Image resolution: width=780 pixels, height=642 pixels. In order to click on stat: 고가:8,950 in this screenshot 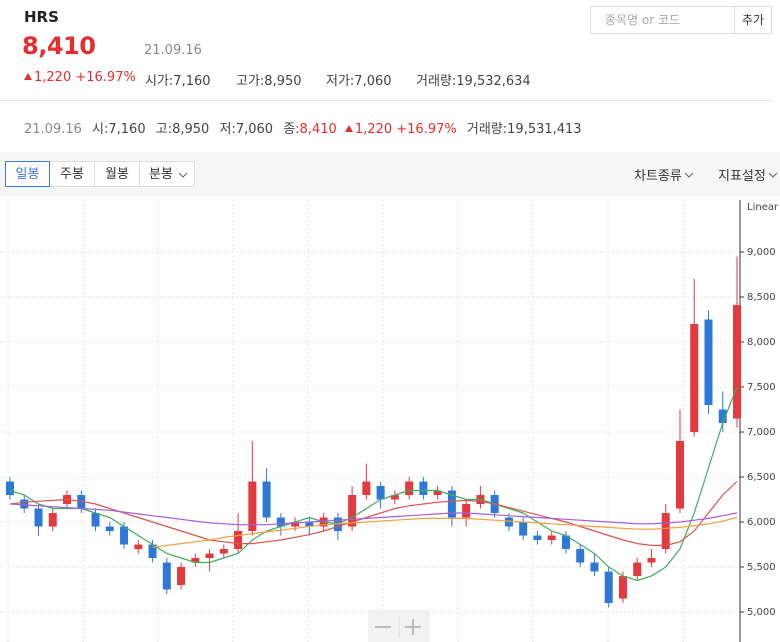, I will do `click(269, 79)`.